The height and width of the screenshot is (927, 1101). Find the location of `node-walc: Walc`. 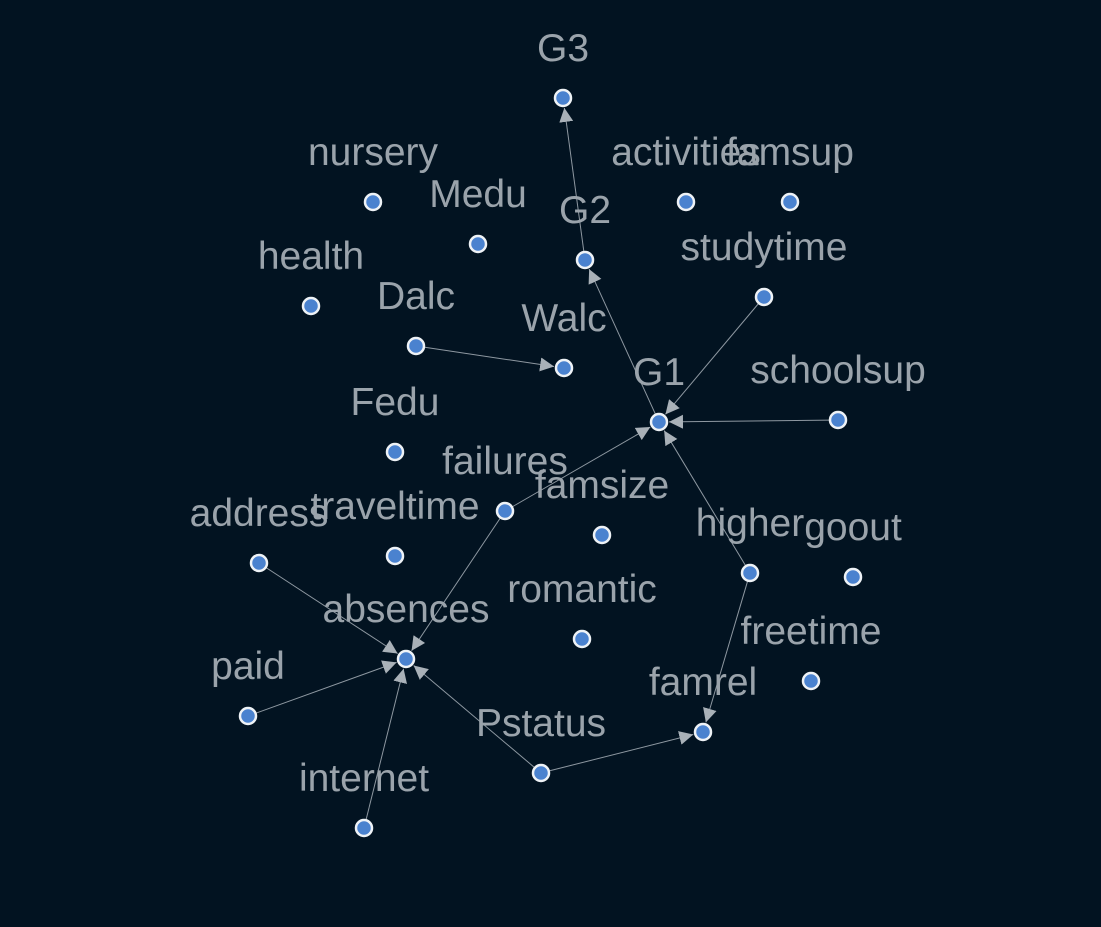

node-walc: Walc is located at coordinates (564, 337).